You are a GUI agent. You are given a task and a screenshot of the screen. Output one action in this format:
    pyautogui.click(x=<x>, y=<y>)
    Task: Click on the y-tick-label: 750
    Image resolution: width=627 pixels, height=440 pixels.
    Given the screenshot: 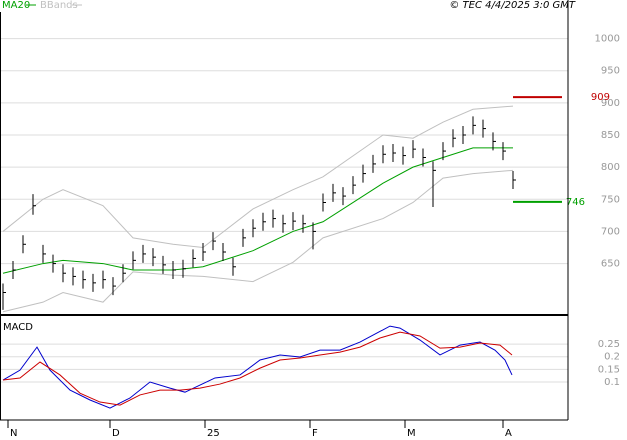 What is the action you would take?
    pyautogui.click(x=610, y=199)
    